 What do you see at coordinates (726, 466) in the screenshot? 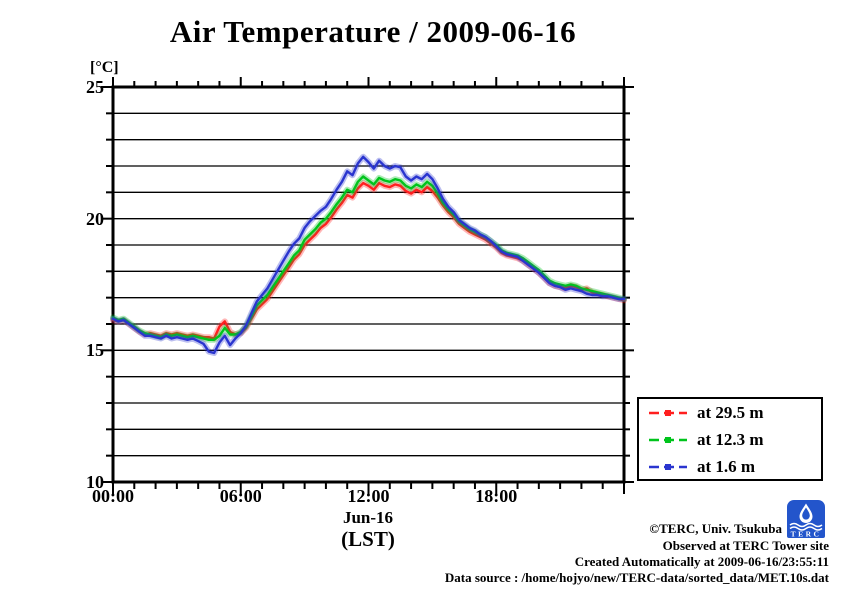
I see `legend-item-label: at 1.6 m` at bounding box center [726, 466].